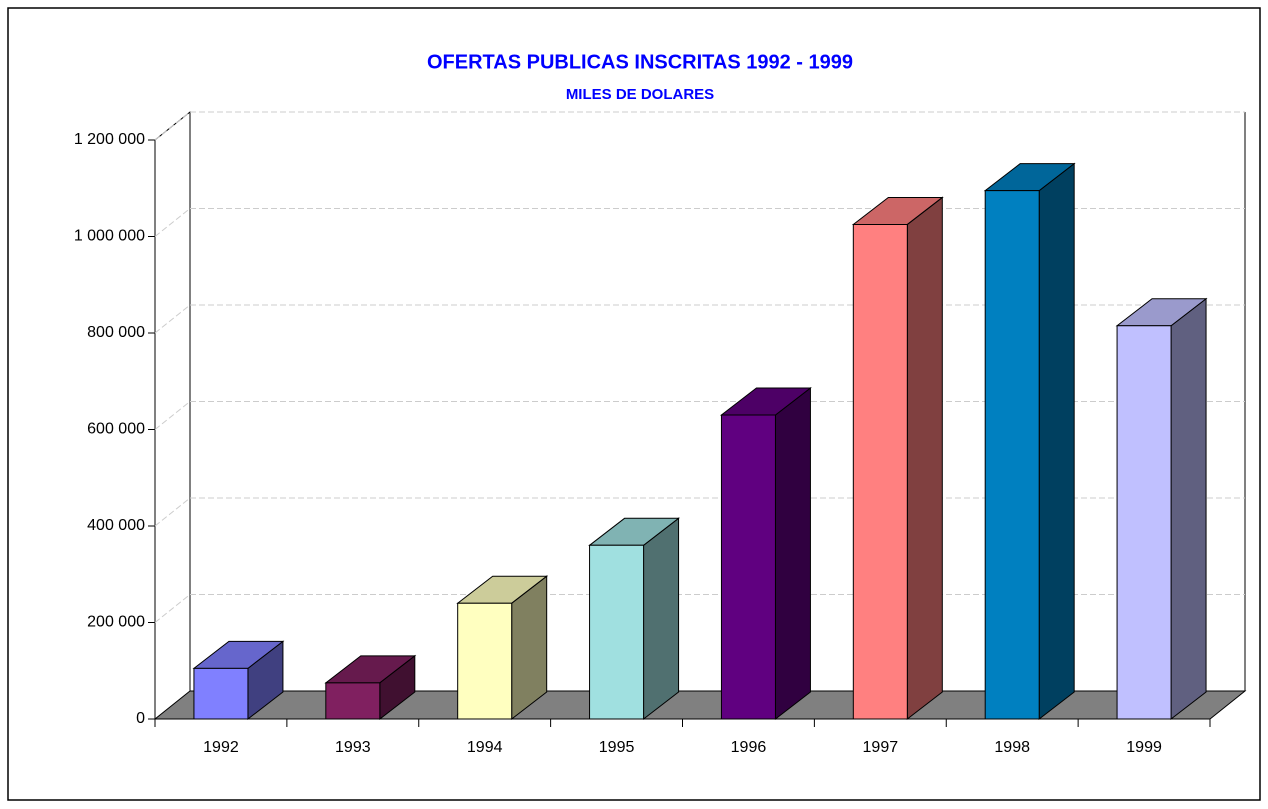 The width and height of the screenshot is (1268, 809). I want to click on y-tick-label: 0, so click(140, 718).